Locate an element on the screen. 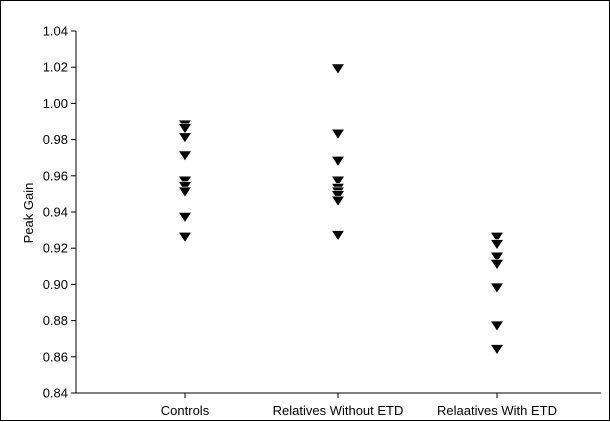 The height and width of the screenshot is (422, 610). y-tick-label: 0.94 is located at coordinates (55, 212).